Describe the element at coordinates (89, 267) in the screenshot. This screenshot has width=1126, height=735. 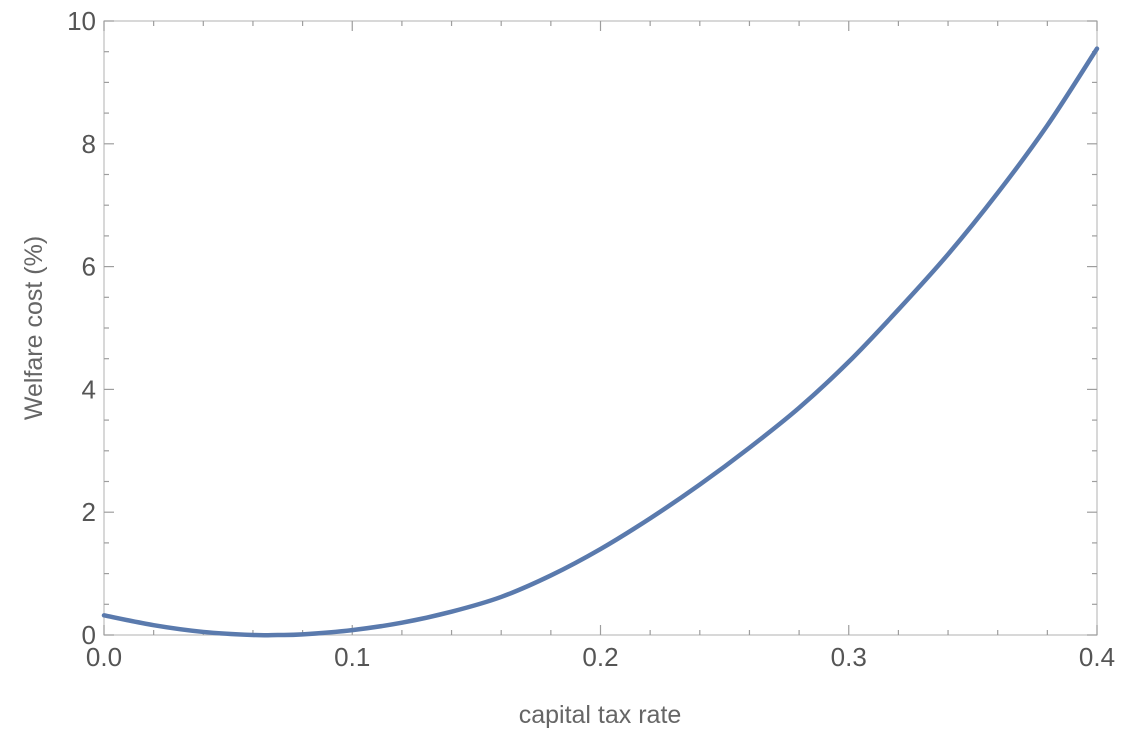
I see `y-tick-label: 6` at that location.